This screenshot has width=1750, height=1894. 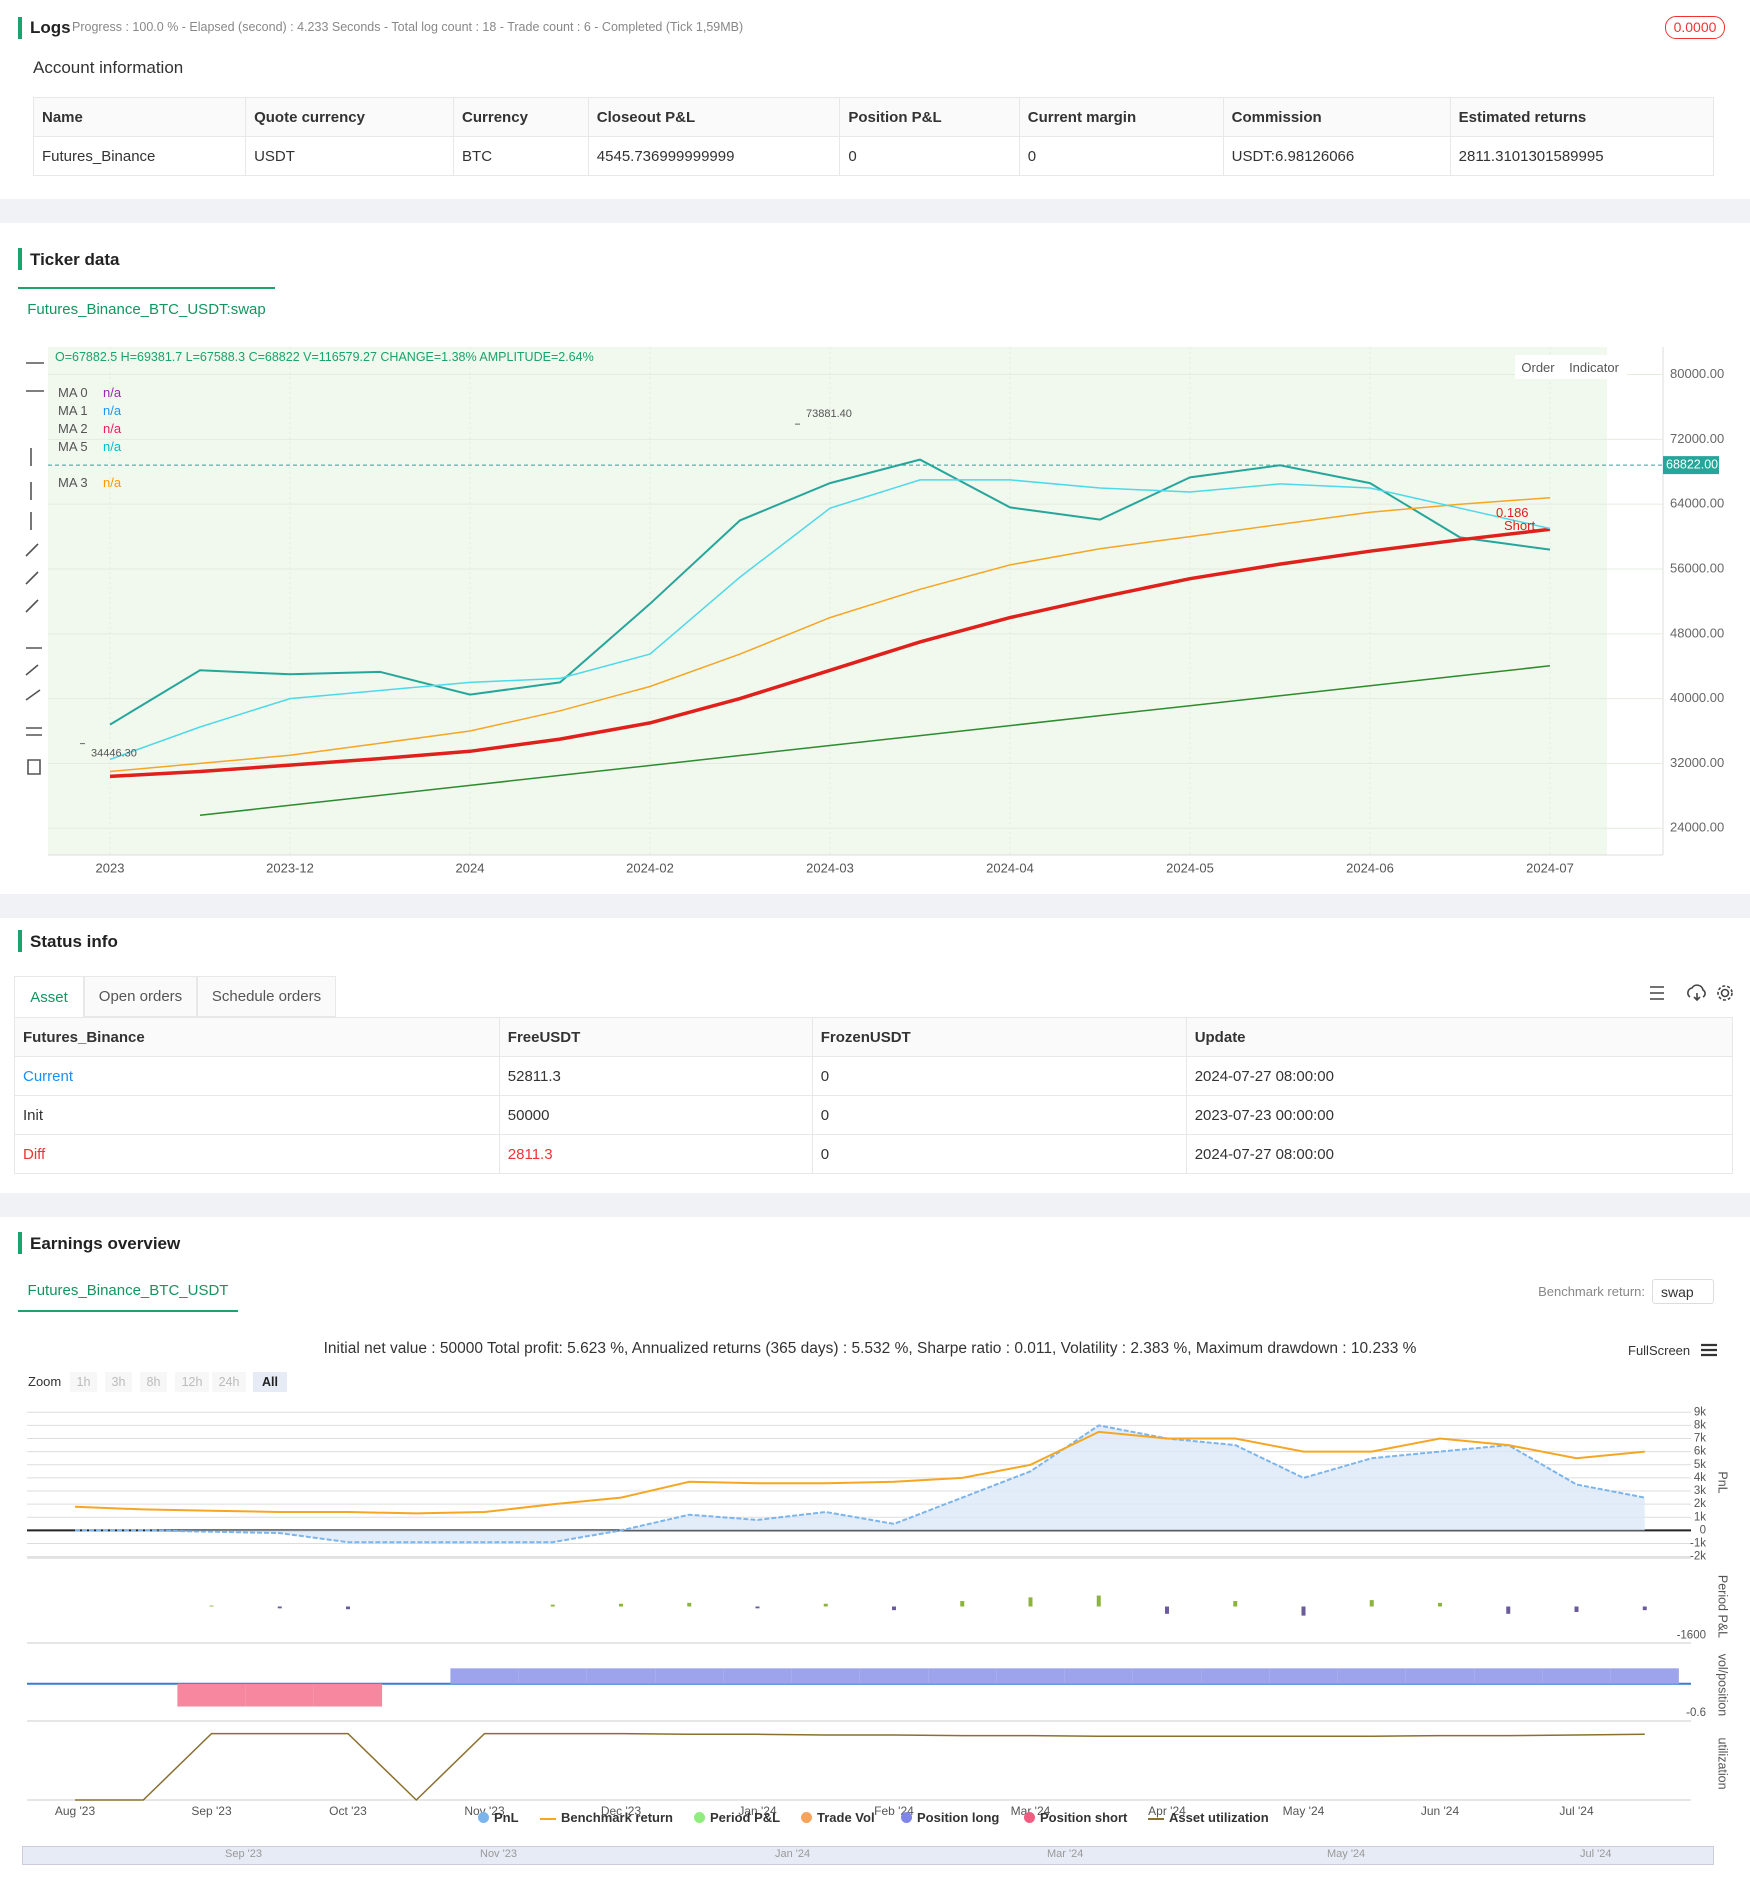 What do you see at coordinates (110, 867) in the screenshot?
I see `x-tick-label: 2023` at bounding box center [110, 867].